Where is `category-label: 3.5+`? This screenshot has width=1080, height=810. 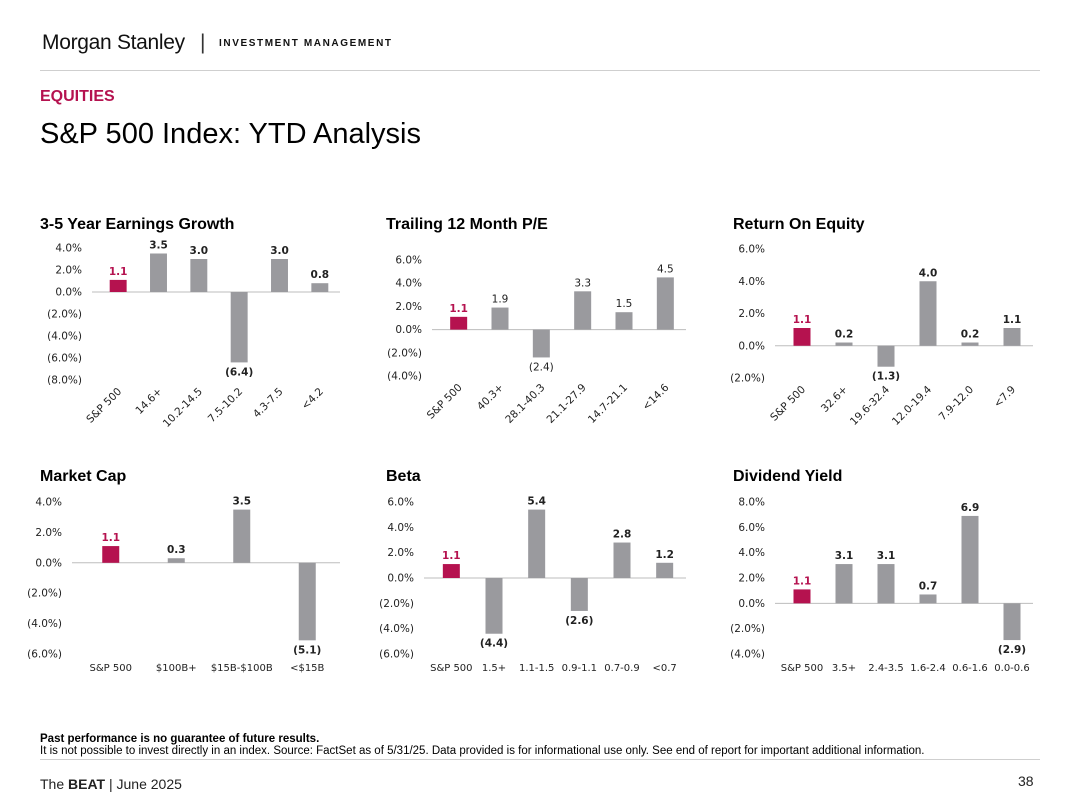
category-label: 3.5+ is located at coordinates (844, 668).